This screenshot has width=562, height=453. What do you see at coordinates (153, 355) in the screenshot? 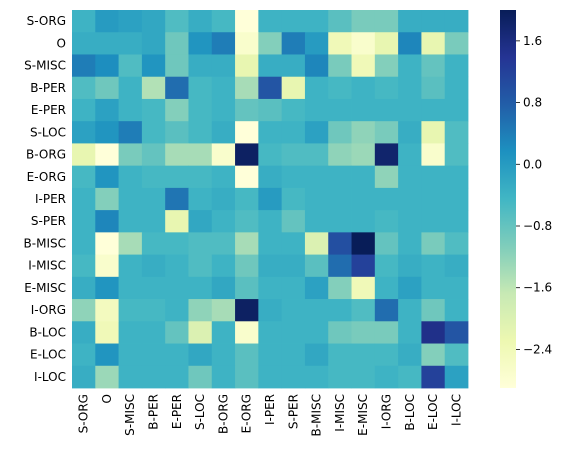
I see `heatmap-cell-E-LOC-B-PER` at bounding box center [153, 355].